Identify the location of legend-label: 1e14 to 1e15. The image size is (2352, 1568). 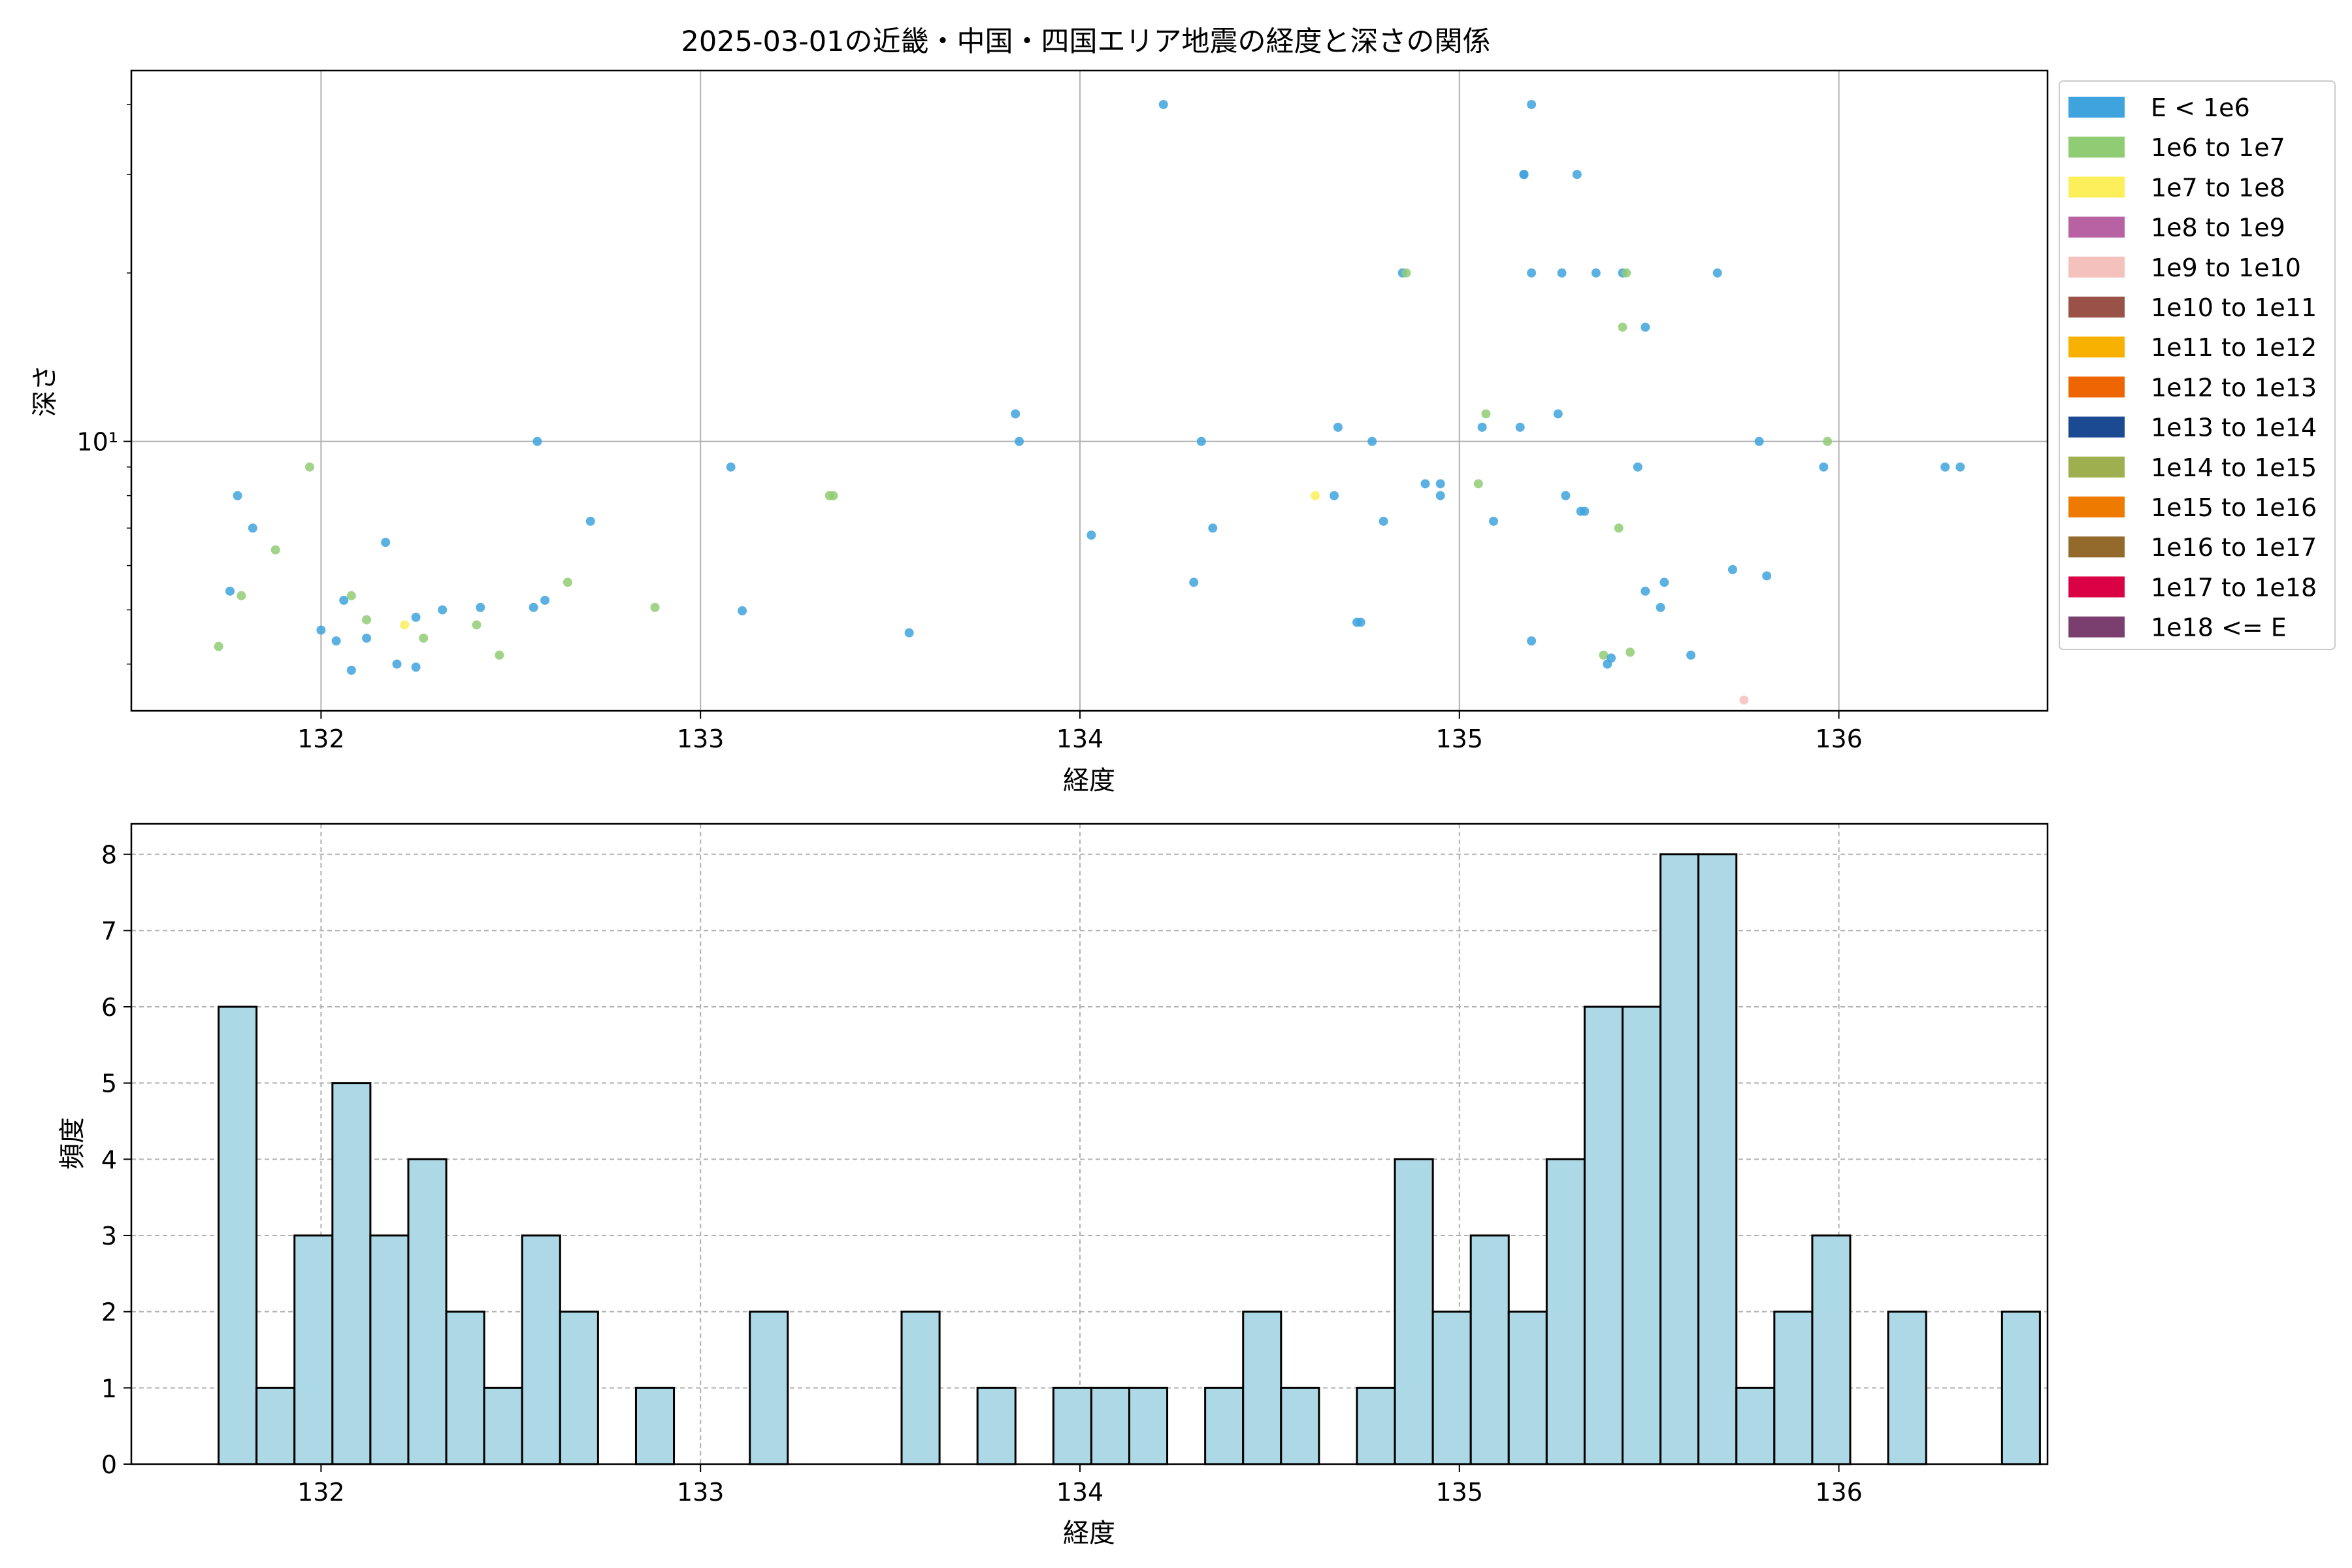
(2234, 467).